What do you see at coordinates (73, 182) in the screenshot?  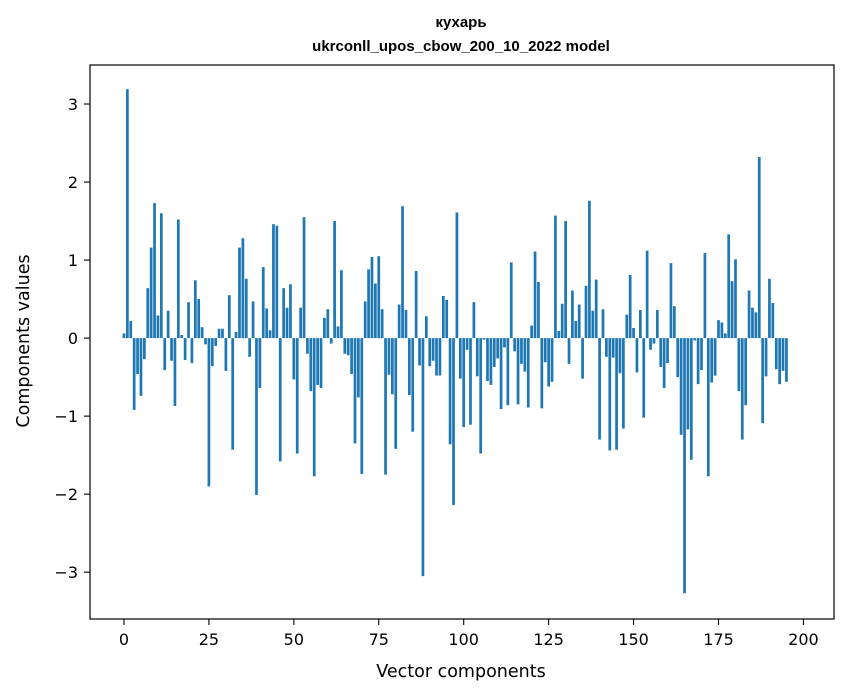 I see `y-tick-label: 2` at bounding box center [73, 182].